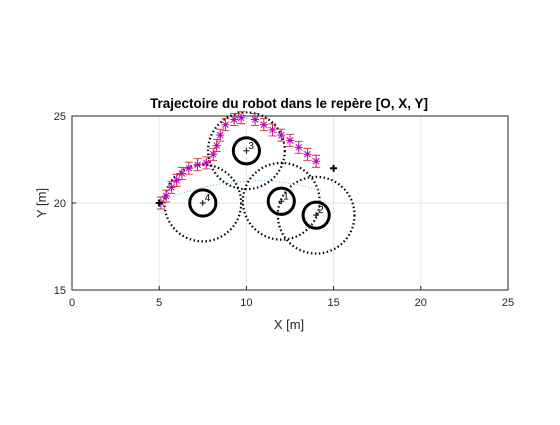 This screenshot has width=560, height=425. What do you see at coordinates (286, 196) in the screenshot?
I see `obstacle-label: 1` at bounding box center [286, 196].